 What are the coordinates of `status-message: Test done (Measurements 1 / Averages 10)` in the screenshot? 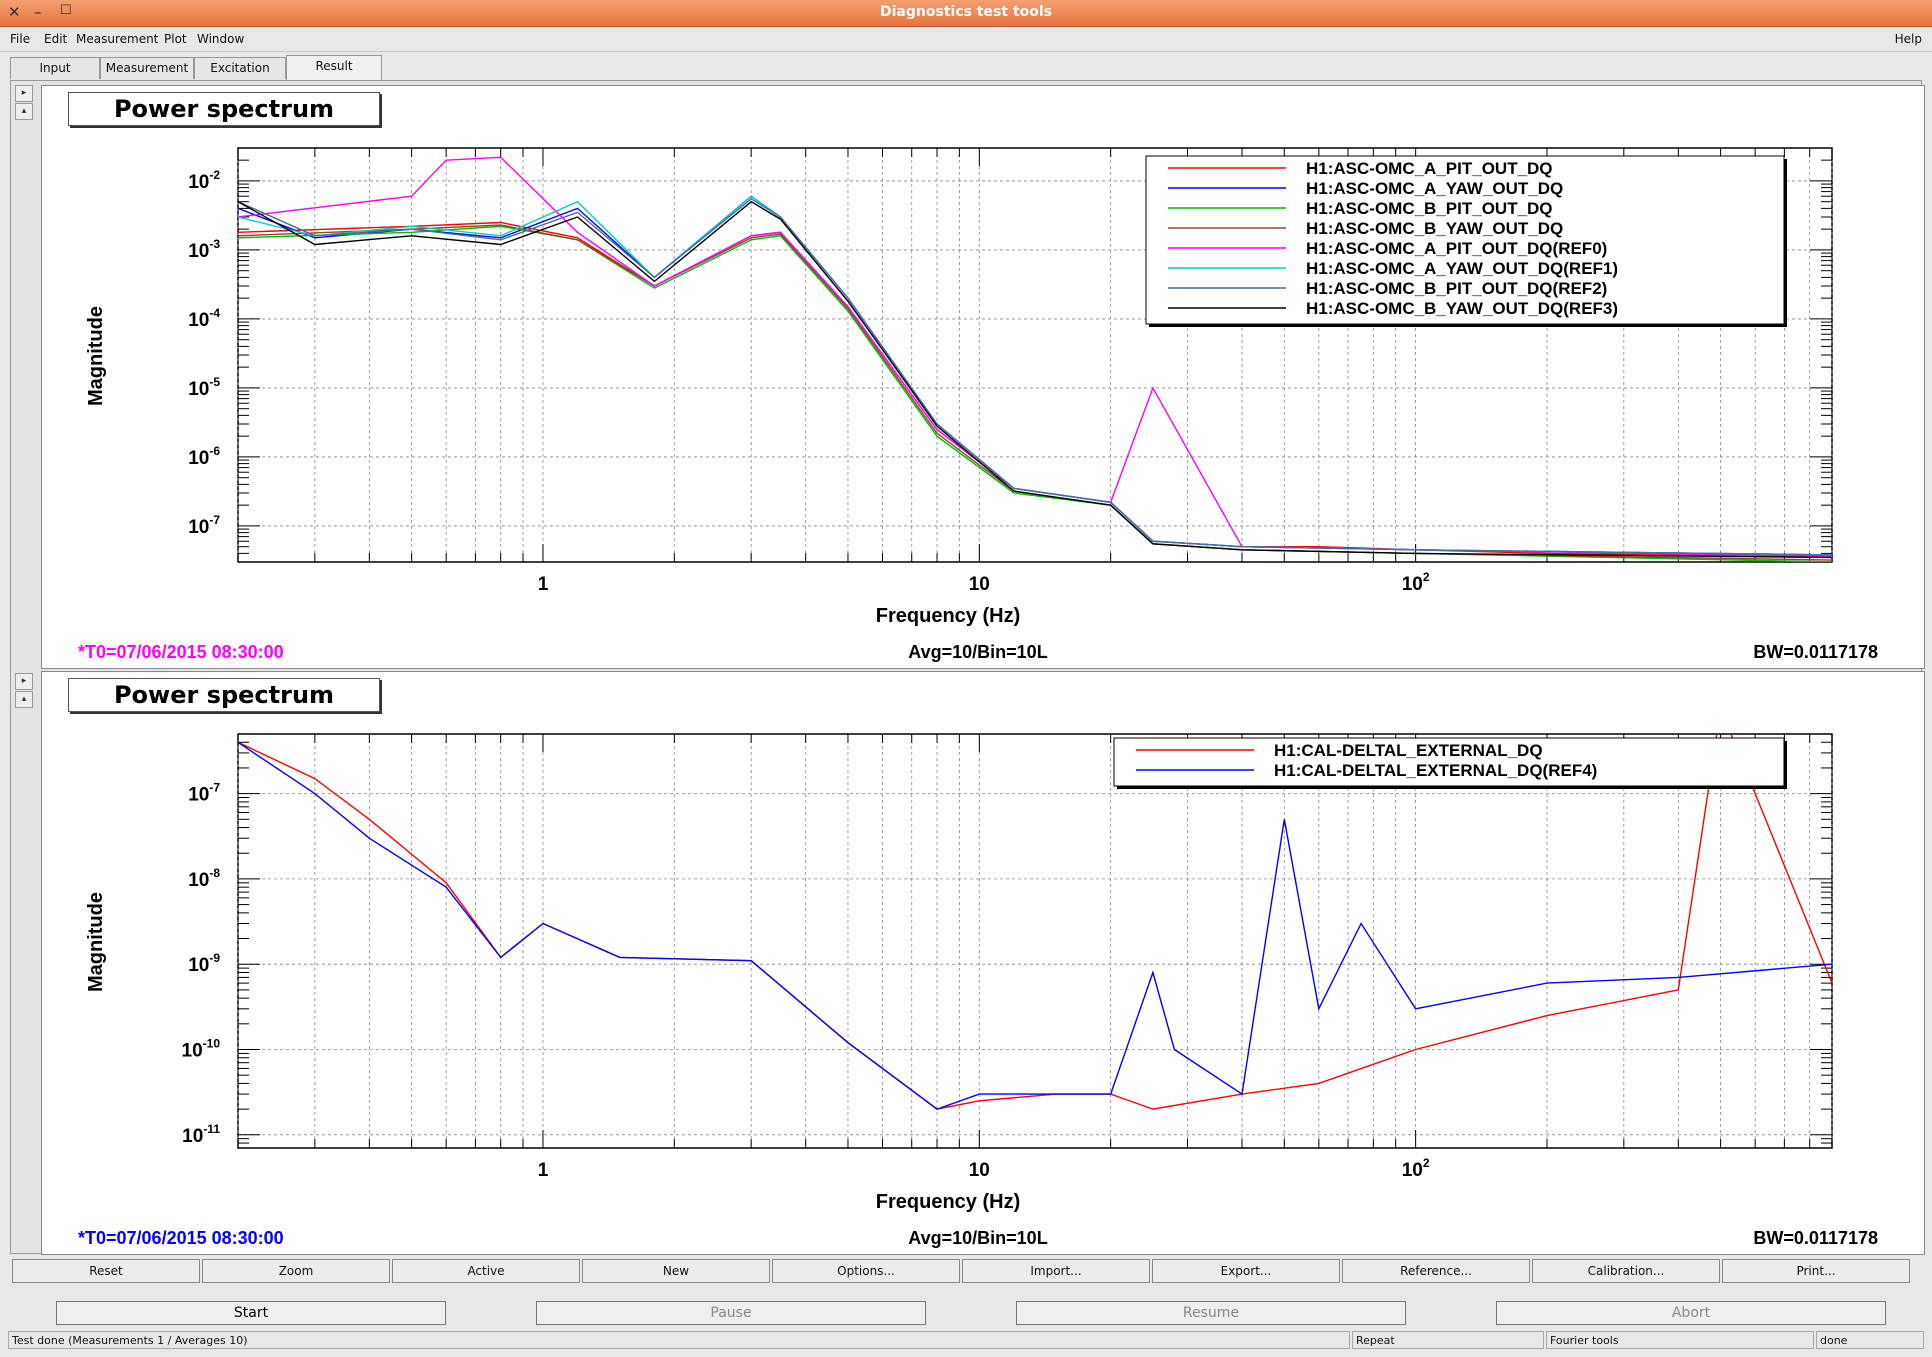 It's located at (679, 1340).